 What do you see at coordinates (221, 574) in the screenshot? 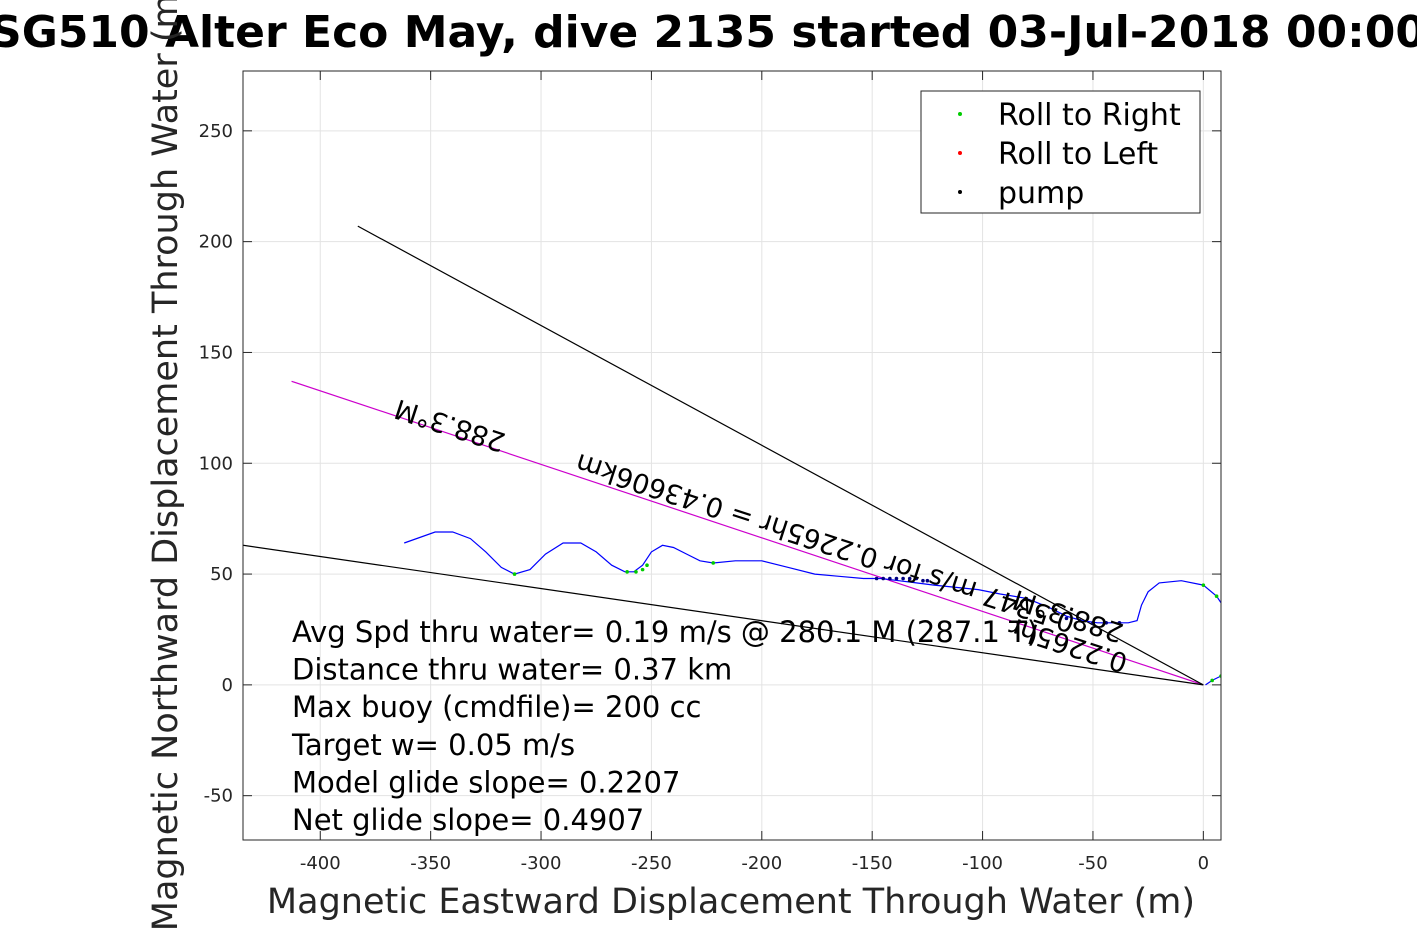
I see `y-tick-label: 50` at bounding box center [221, 574].